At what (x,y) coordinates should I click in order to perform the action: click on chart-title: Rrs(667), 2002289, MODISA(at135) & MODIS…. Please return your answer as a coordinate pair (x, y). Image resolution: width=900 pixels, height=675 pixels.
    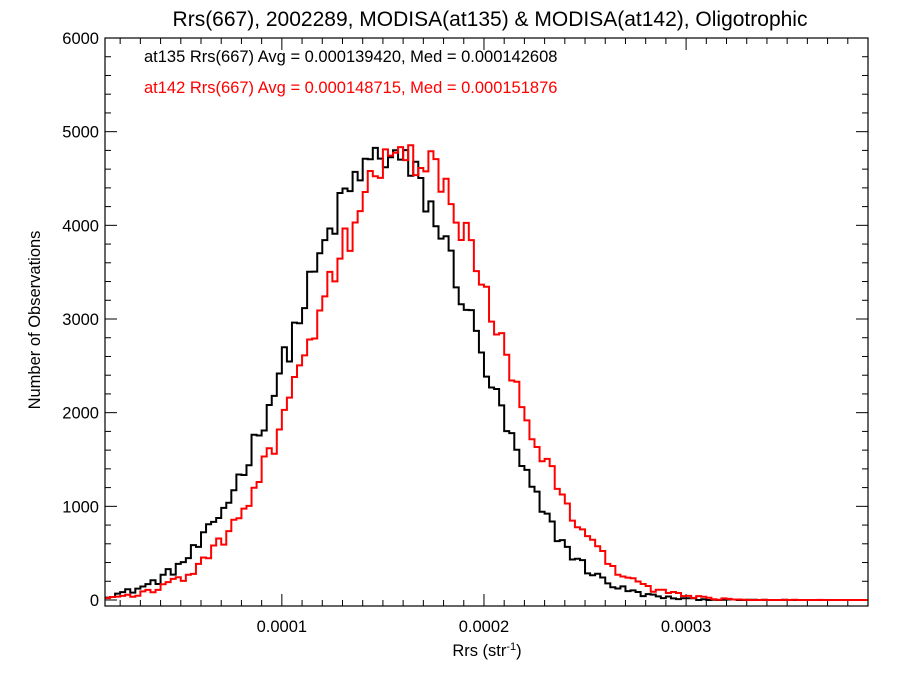
    Looking at the image, I should click on (490, 19).